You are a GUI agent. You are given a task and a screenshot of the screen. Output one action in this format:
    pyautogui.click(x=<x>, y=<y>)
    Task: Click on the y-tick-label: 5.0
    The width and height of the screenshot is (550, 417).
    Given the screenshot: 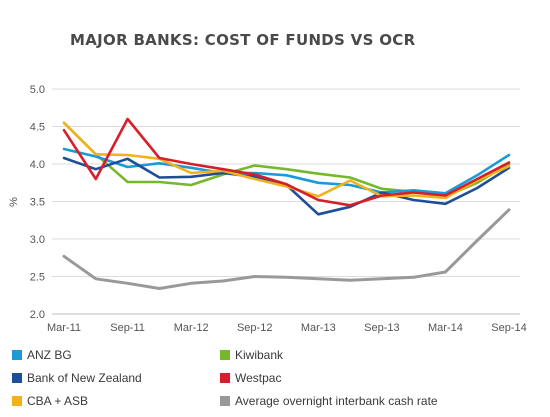 What is the action you would take?
    pyautogui.click(x=37, y=90)
    